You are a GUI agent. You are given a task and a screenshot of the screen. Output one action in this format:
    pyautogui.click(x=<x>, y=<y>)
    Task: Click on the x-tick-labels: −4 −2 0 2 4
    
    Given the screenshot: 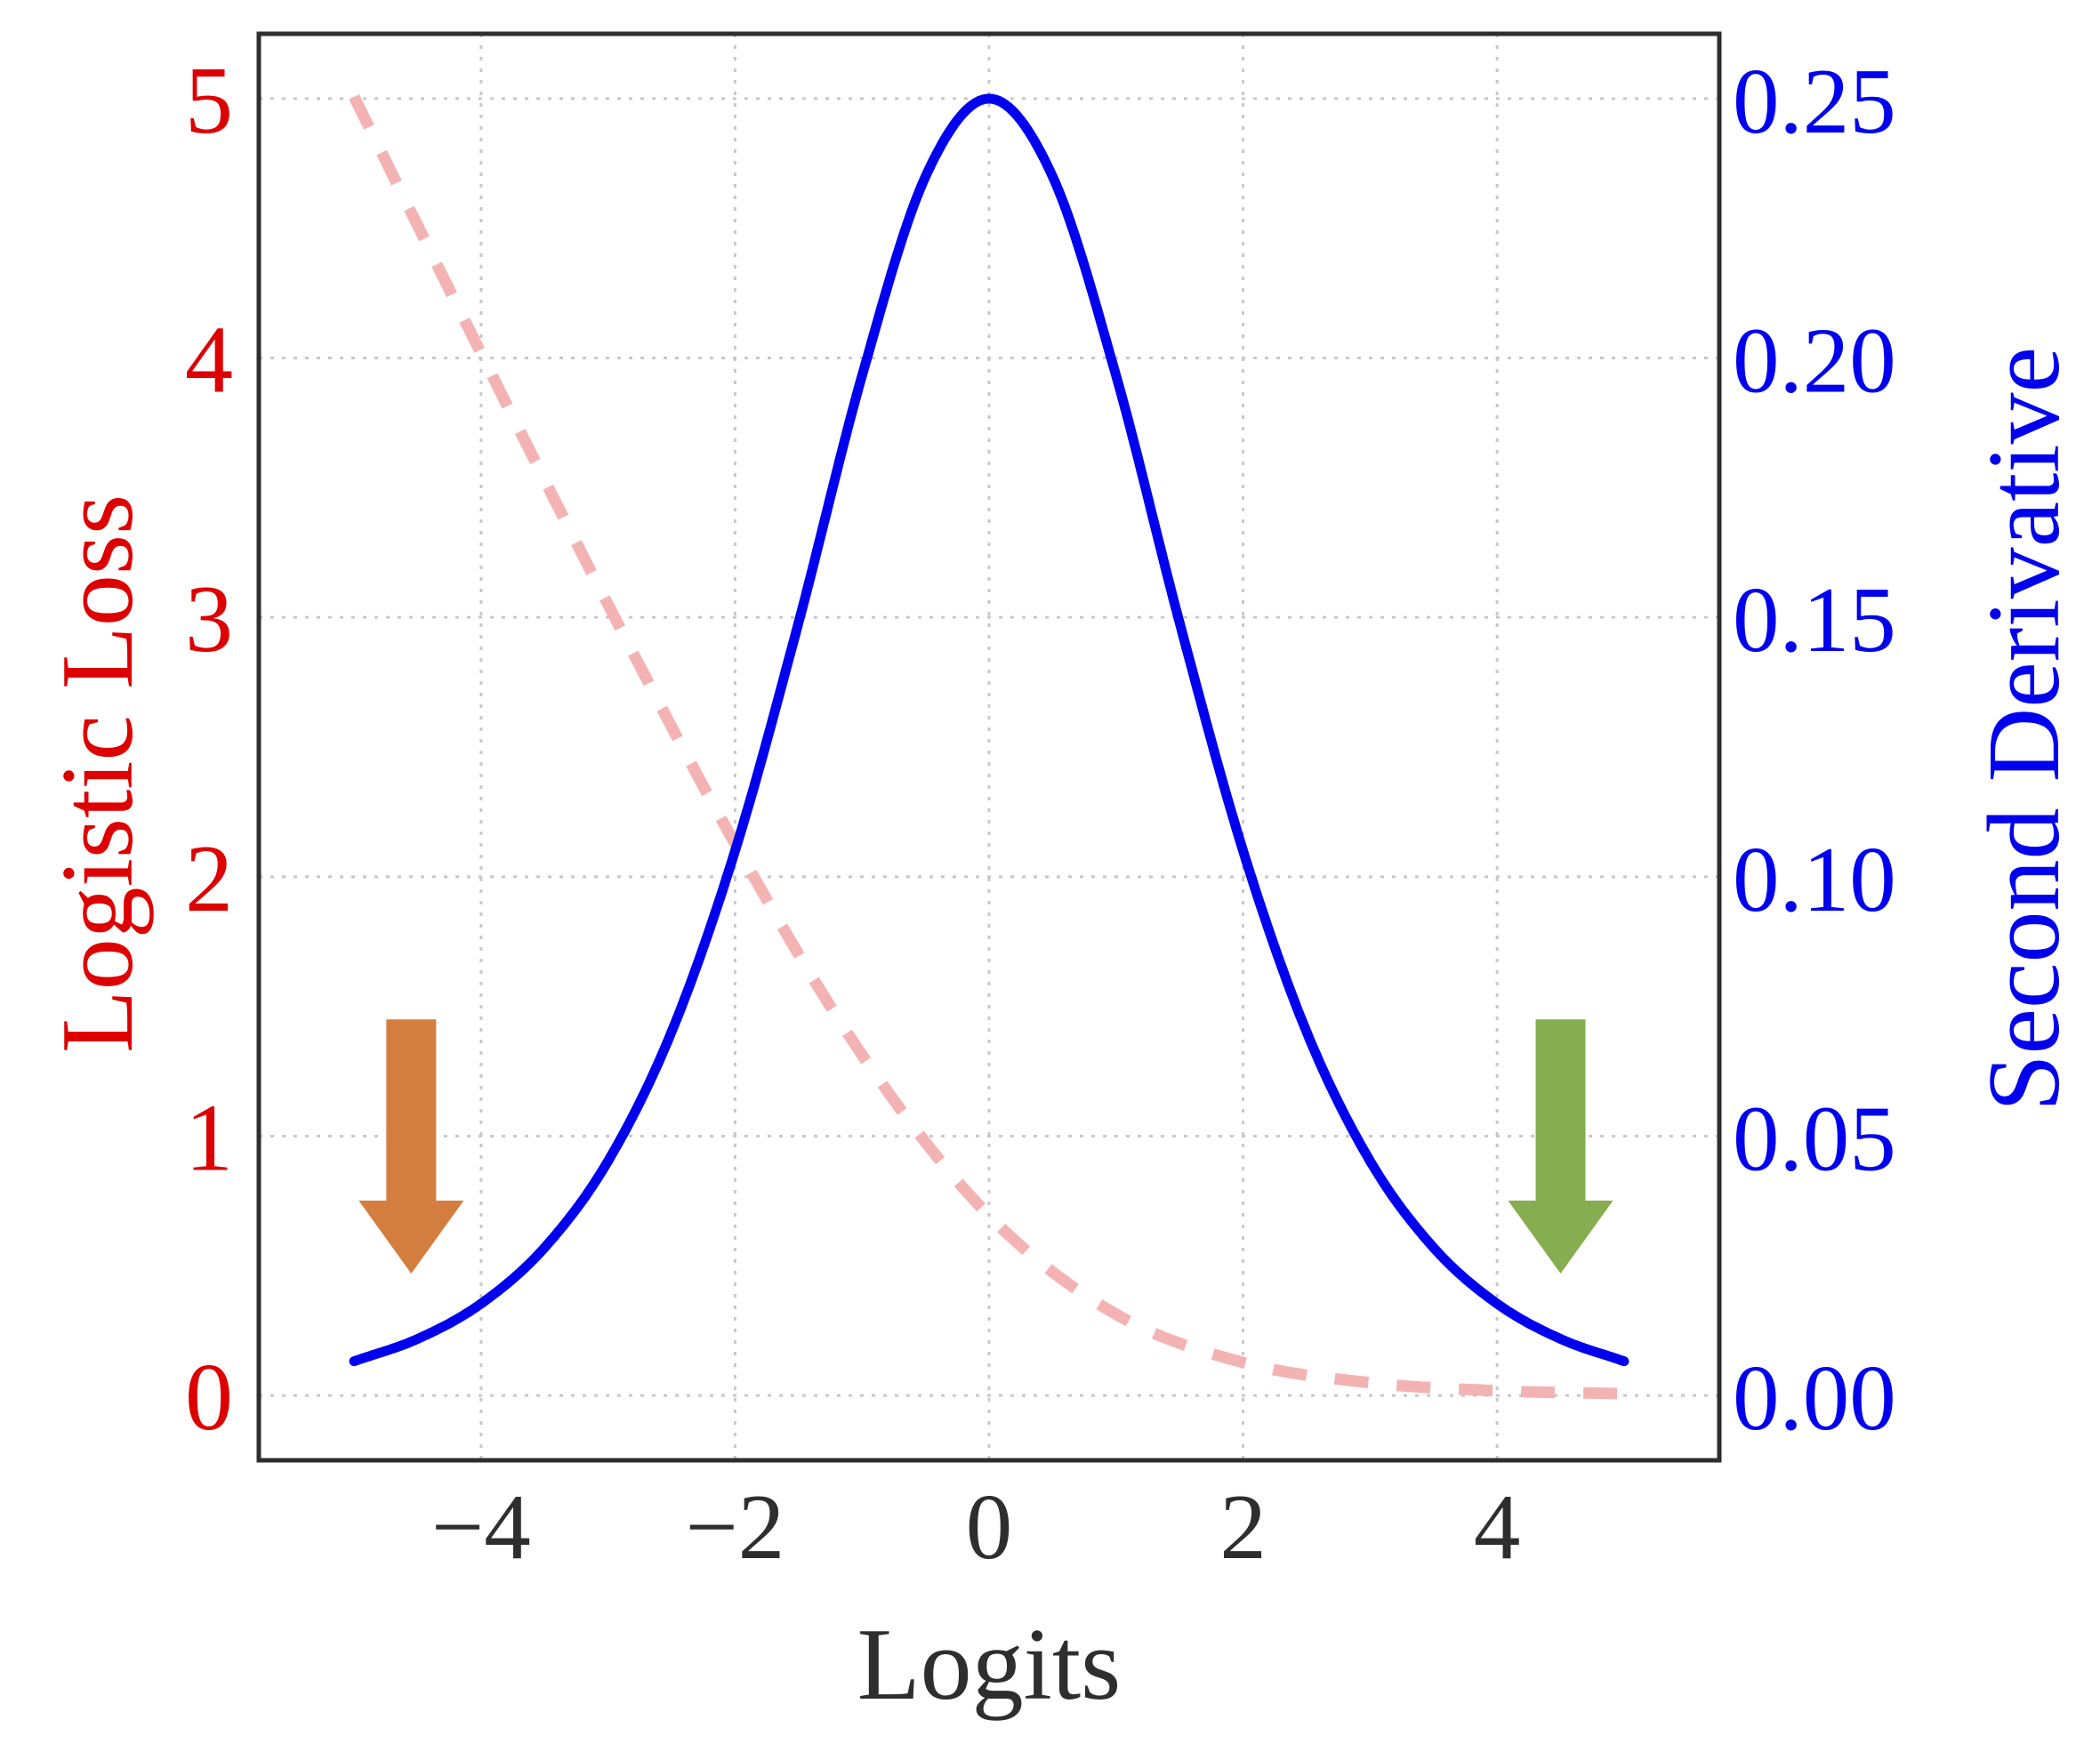 What is the action you would take?
    pyautogui.click(x=975, y=1527)
    